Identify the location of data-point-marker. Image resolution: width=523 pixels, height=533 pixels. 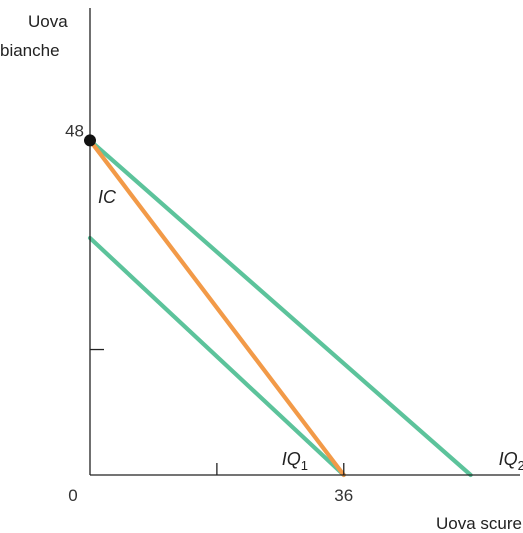
(90, 140).